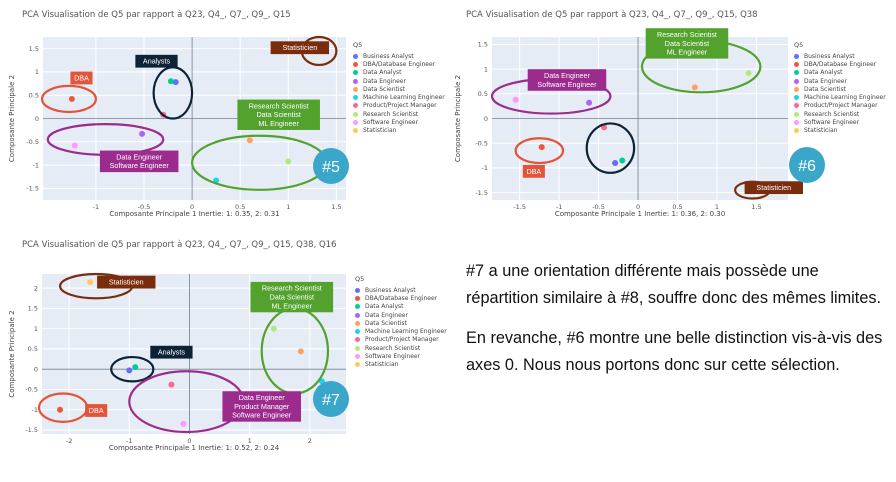 The width and height of the screenshot is (896, 482). What do you see at coordinates (36, 288) in the screenshot?
I see `y-tick-label: 2` at bounding box center [36, 288].